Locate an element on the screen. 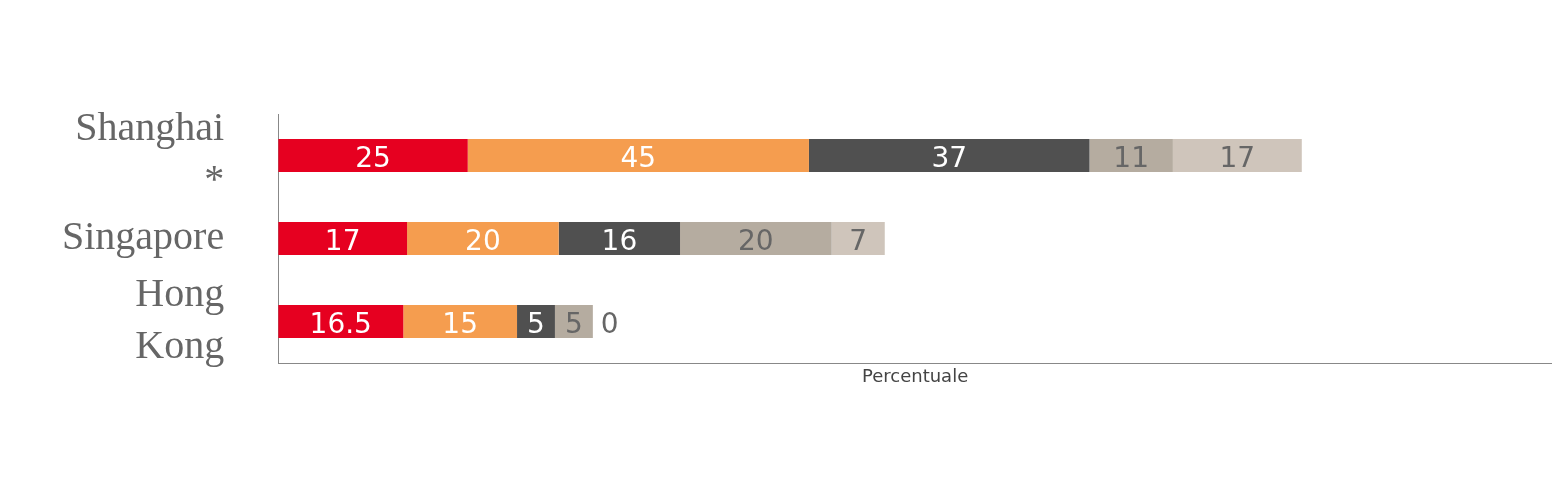  data-label: 37 is located at coordinates (949, 157).